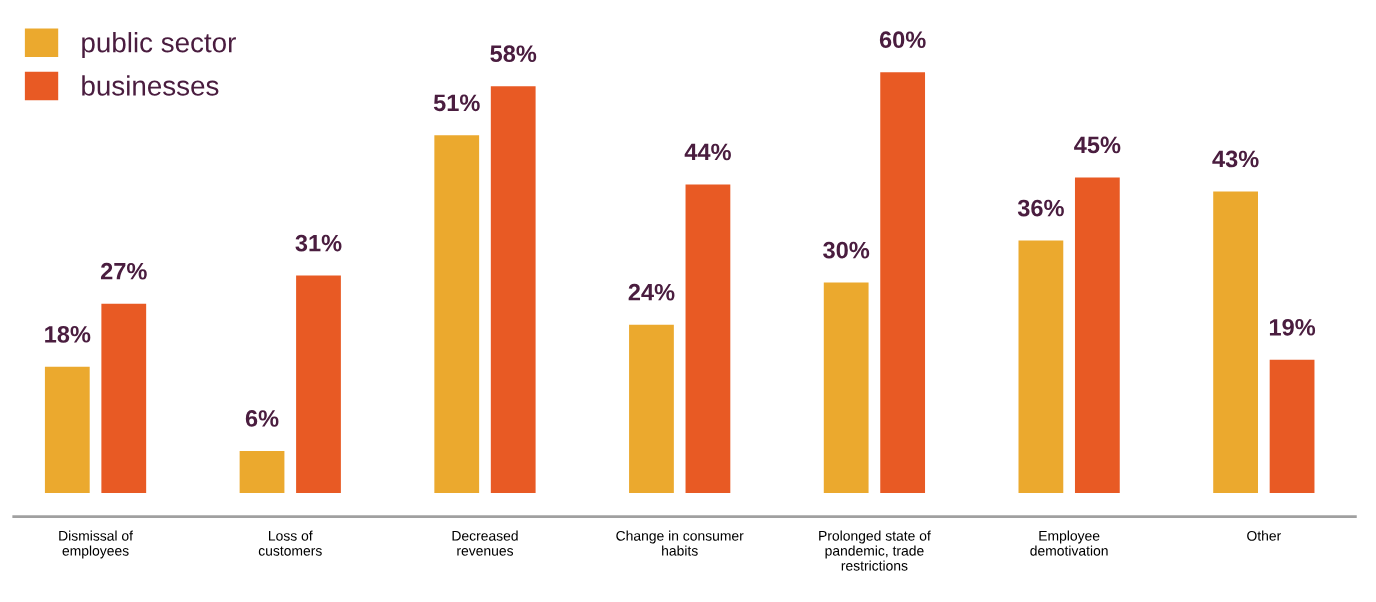  What do you see at coordinates (96, 544) in the screenshot?
I see `x-tick-label: Dismissal of employees` at bounding box center [96, 544].